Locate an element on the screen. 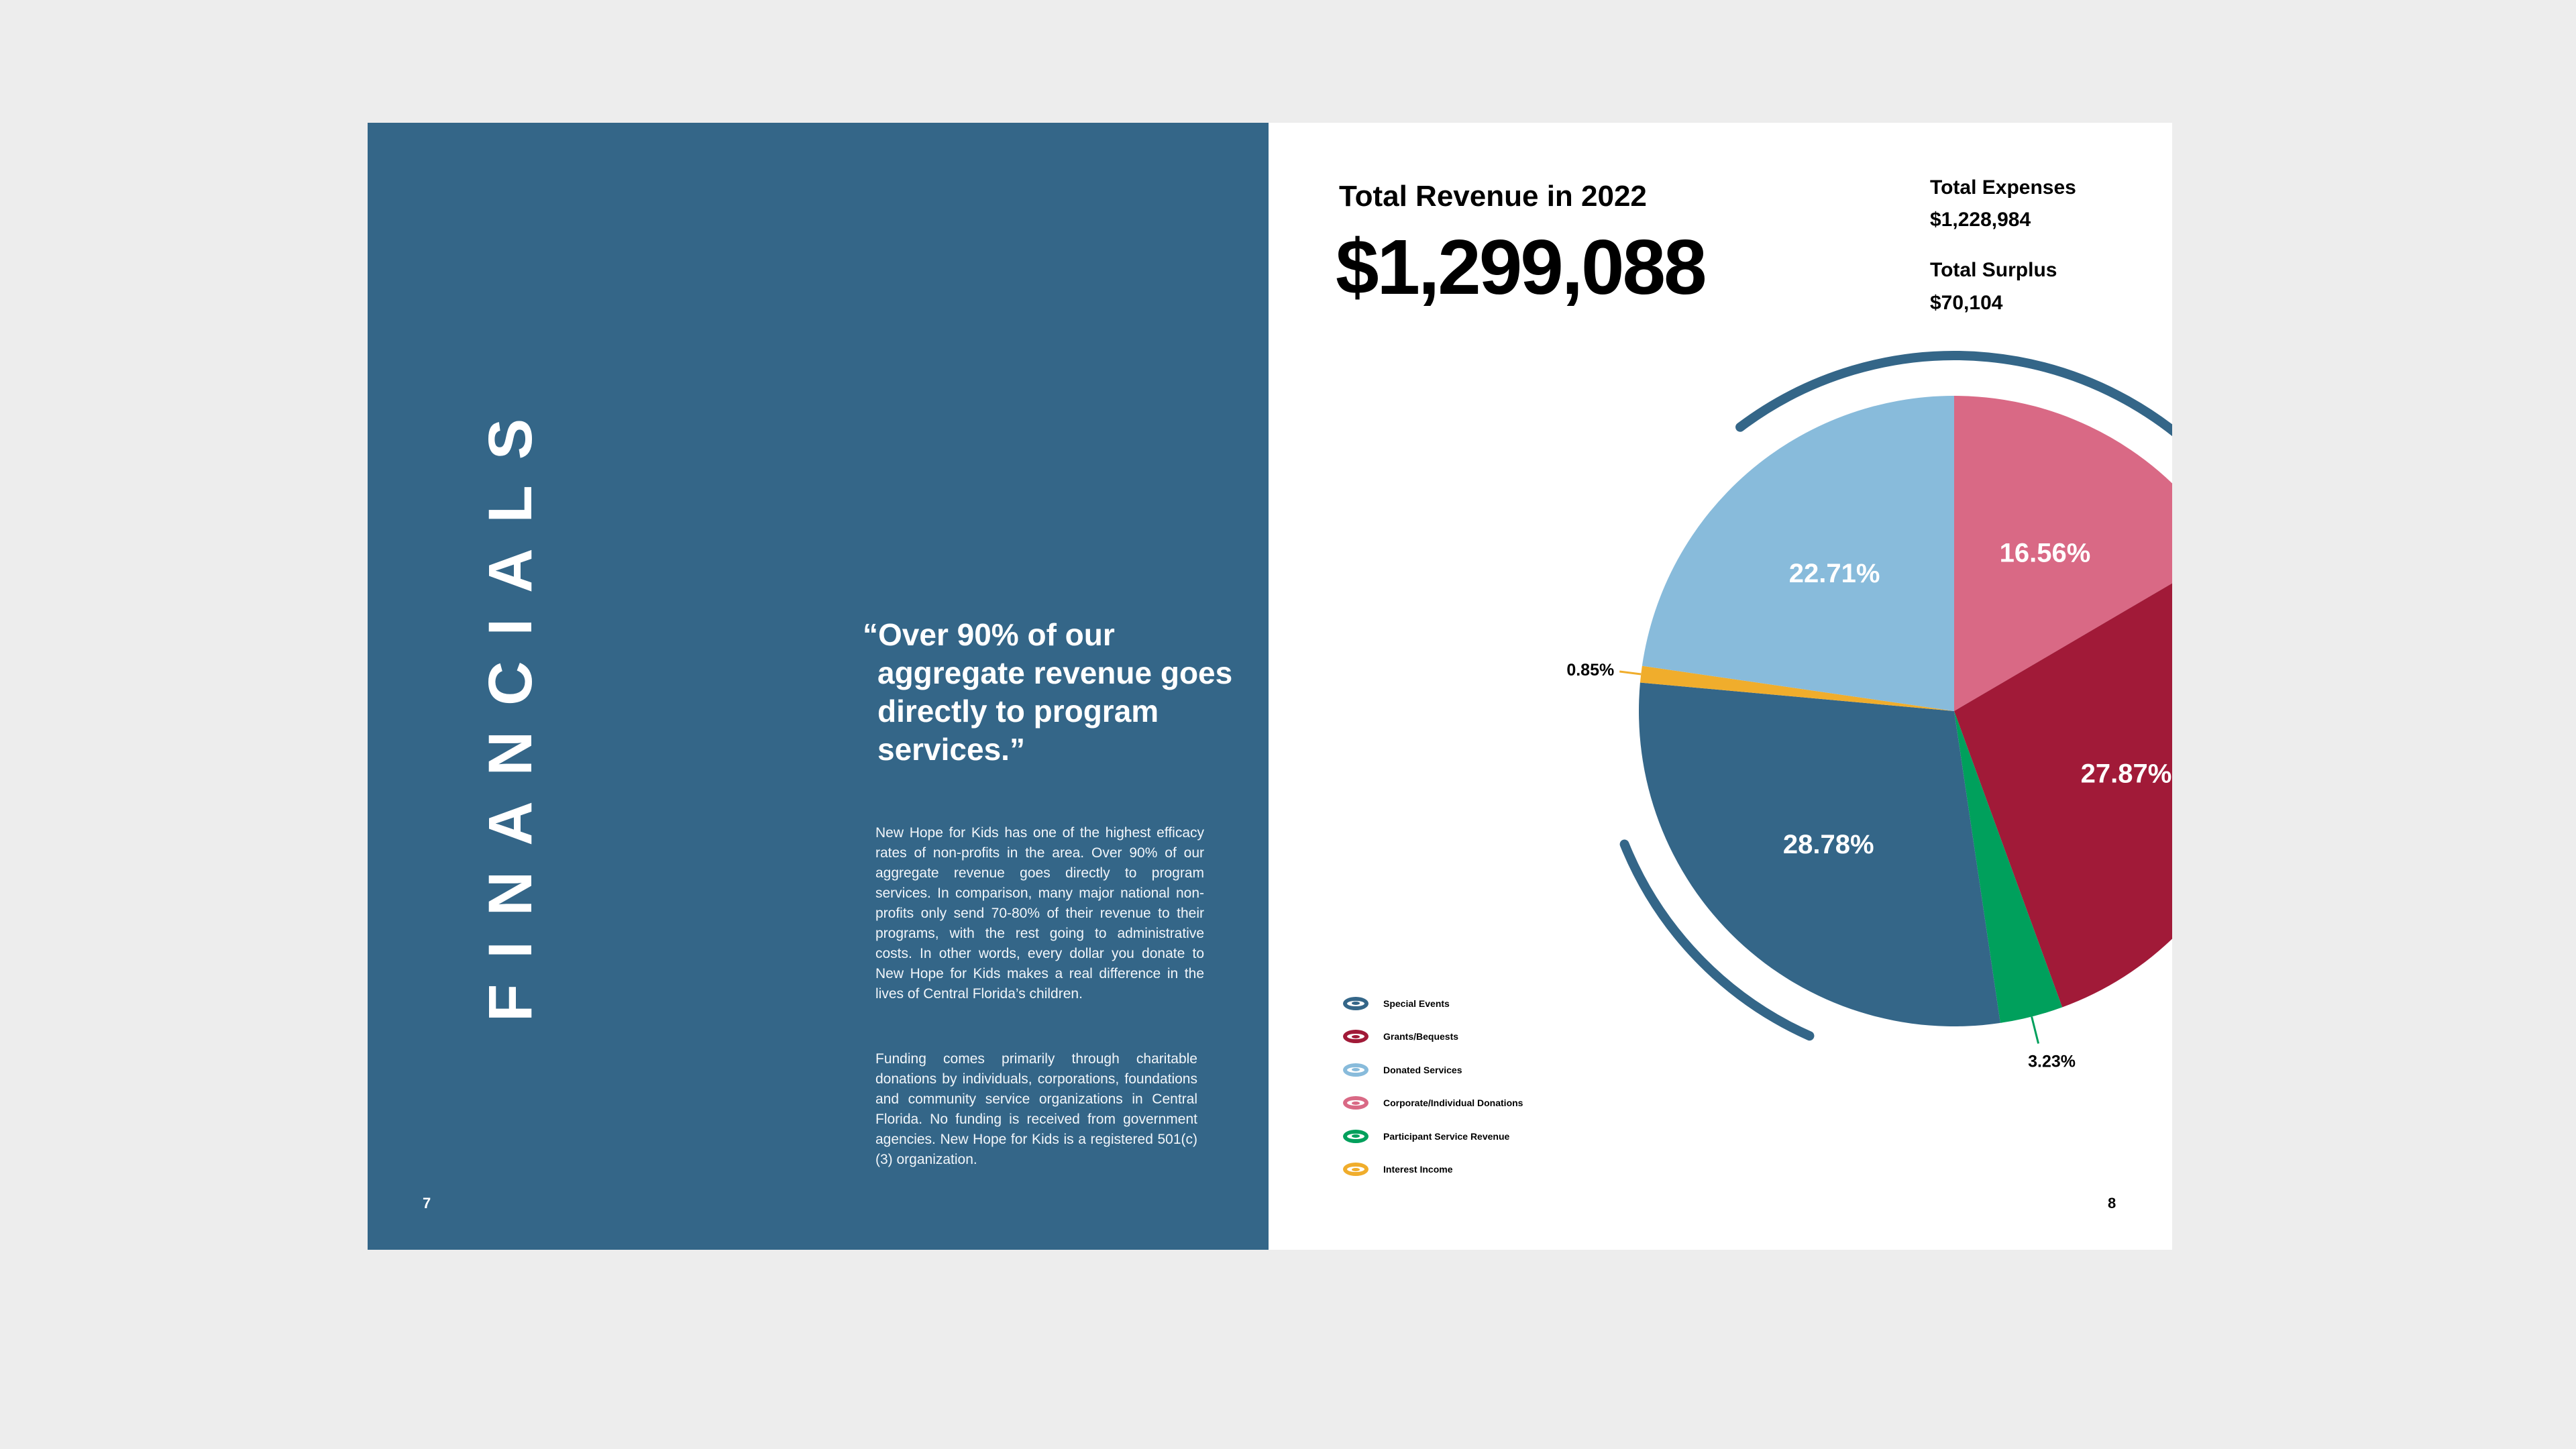  pie-slice-participant-service-revenue is located at coordinates (2008, 867).